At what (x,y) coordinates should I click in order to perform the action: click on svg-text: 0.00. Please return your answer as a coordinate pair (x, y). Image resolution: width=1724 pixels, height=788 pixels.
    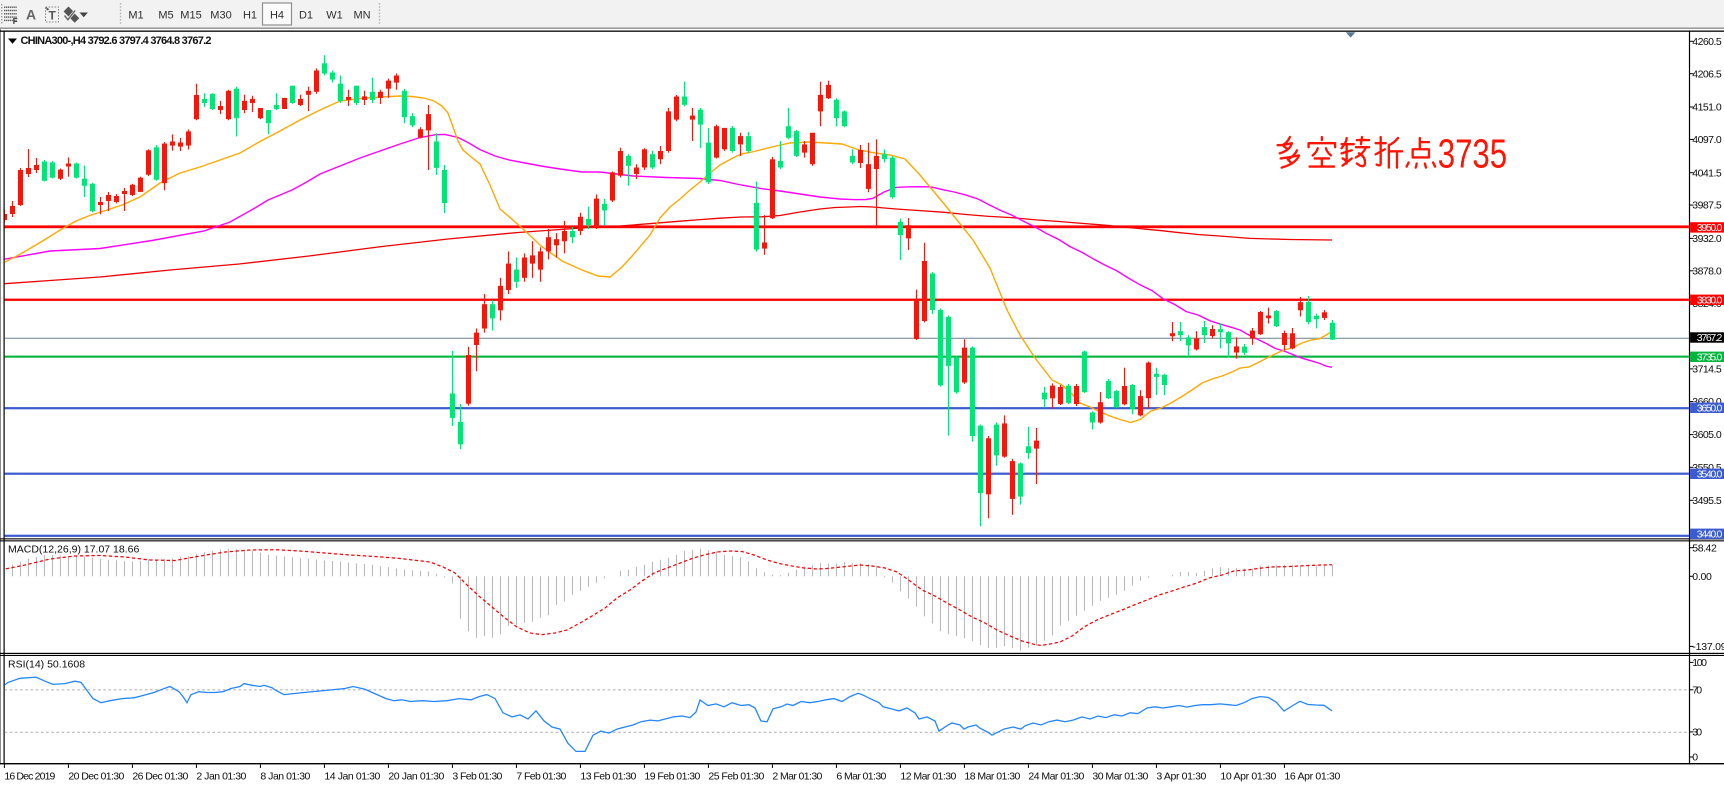
    Looking at the image, I should click on (1702, 577).